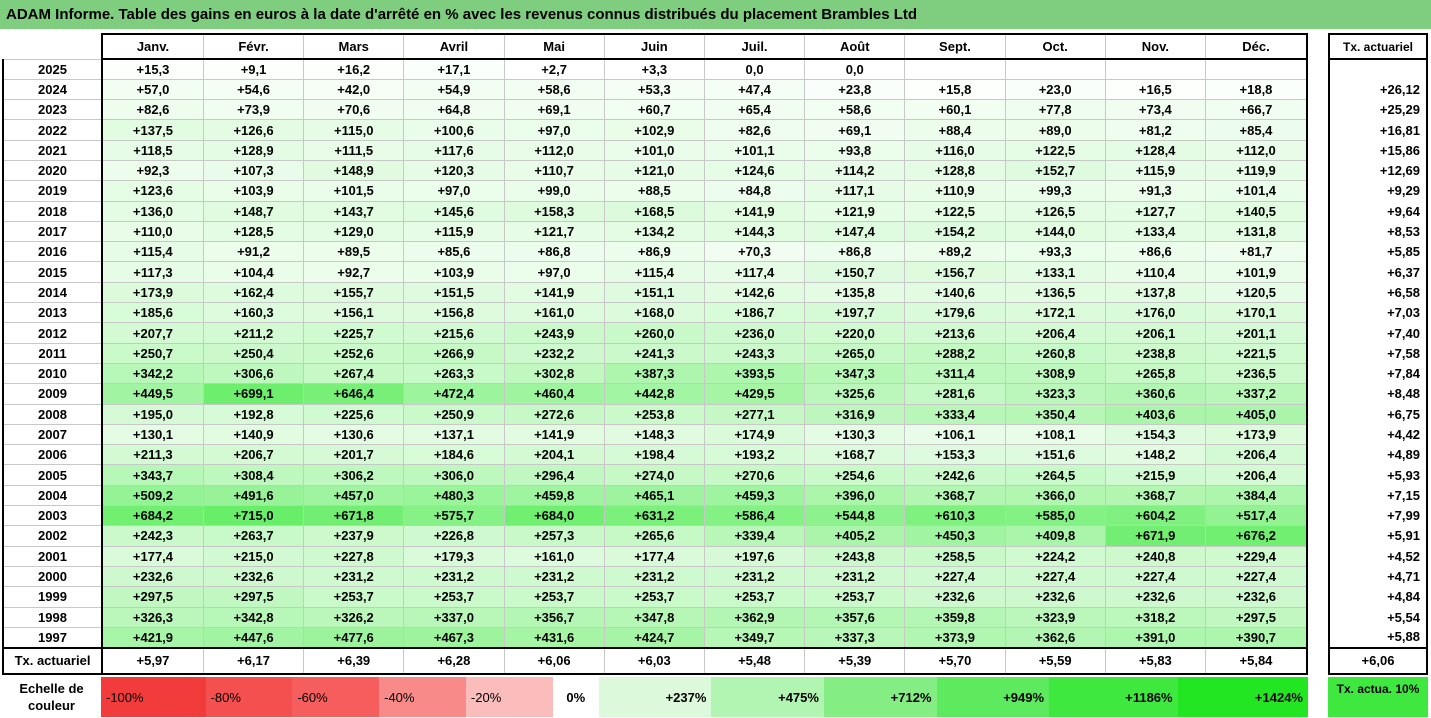 The height and width of the screenshot is (718, 1431). Describe the element at coordinates (955, 617) in the screenshot. I see `gain-cell: +359,8` at that location.